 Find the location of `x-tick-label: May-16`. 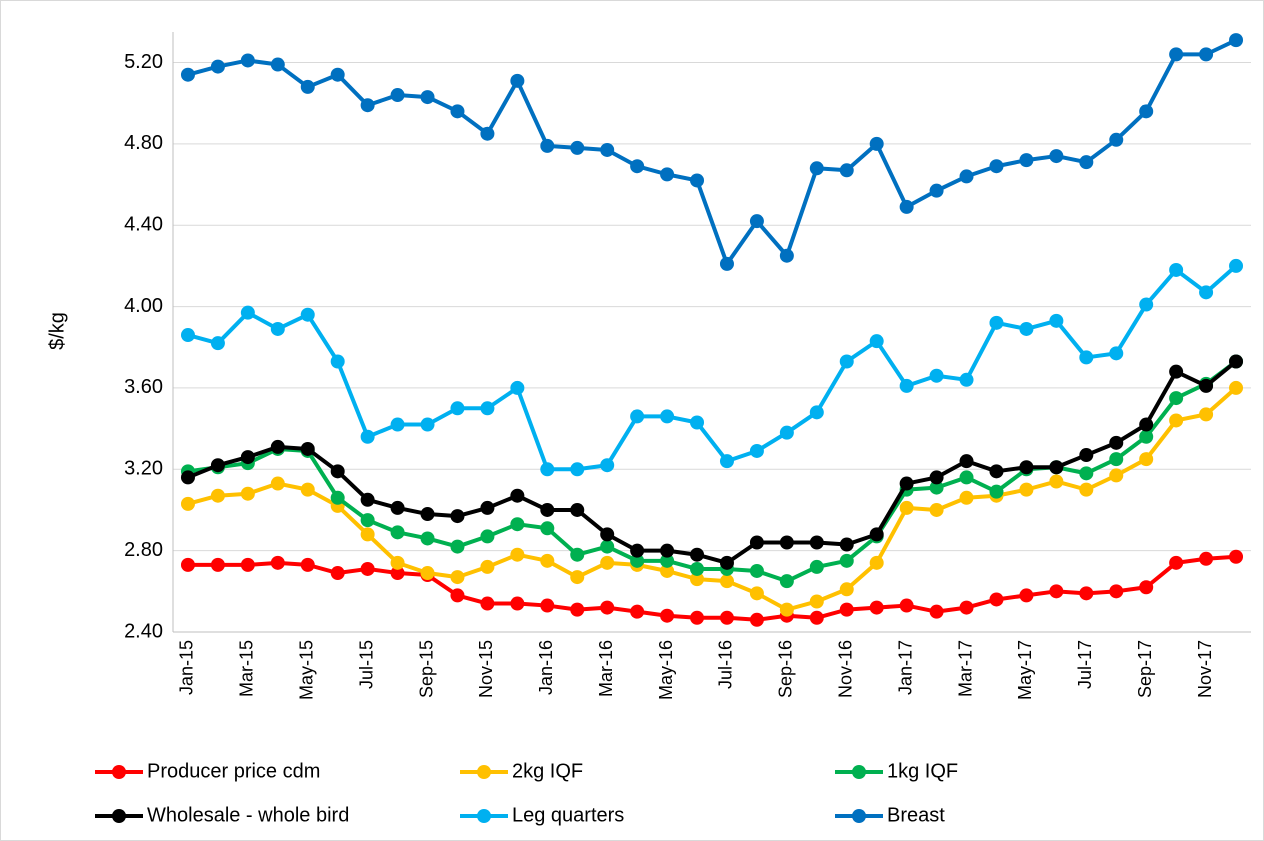

x-tick-label: May-16 is located at coordinates (666, 670).